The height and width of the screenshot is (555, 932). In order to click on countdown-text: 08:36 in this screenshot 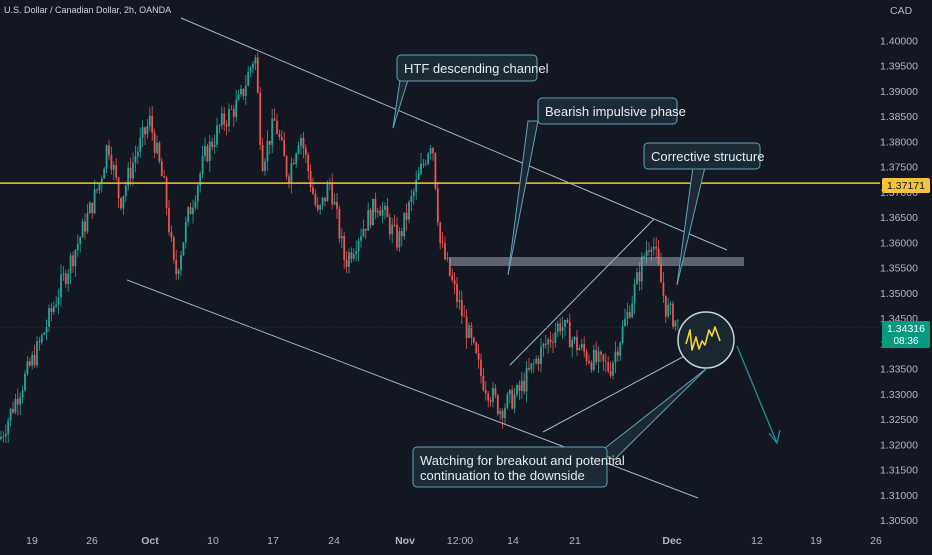, I will do `click(905, 341)`.